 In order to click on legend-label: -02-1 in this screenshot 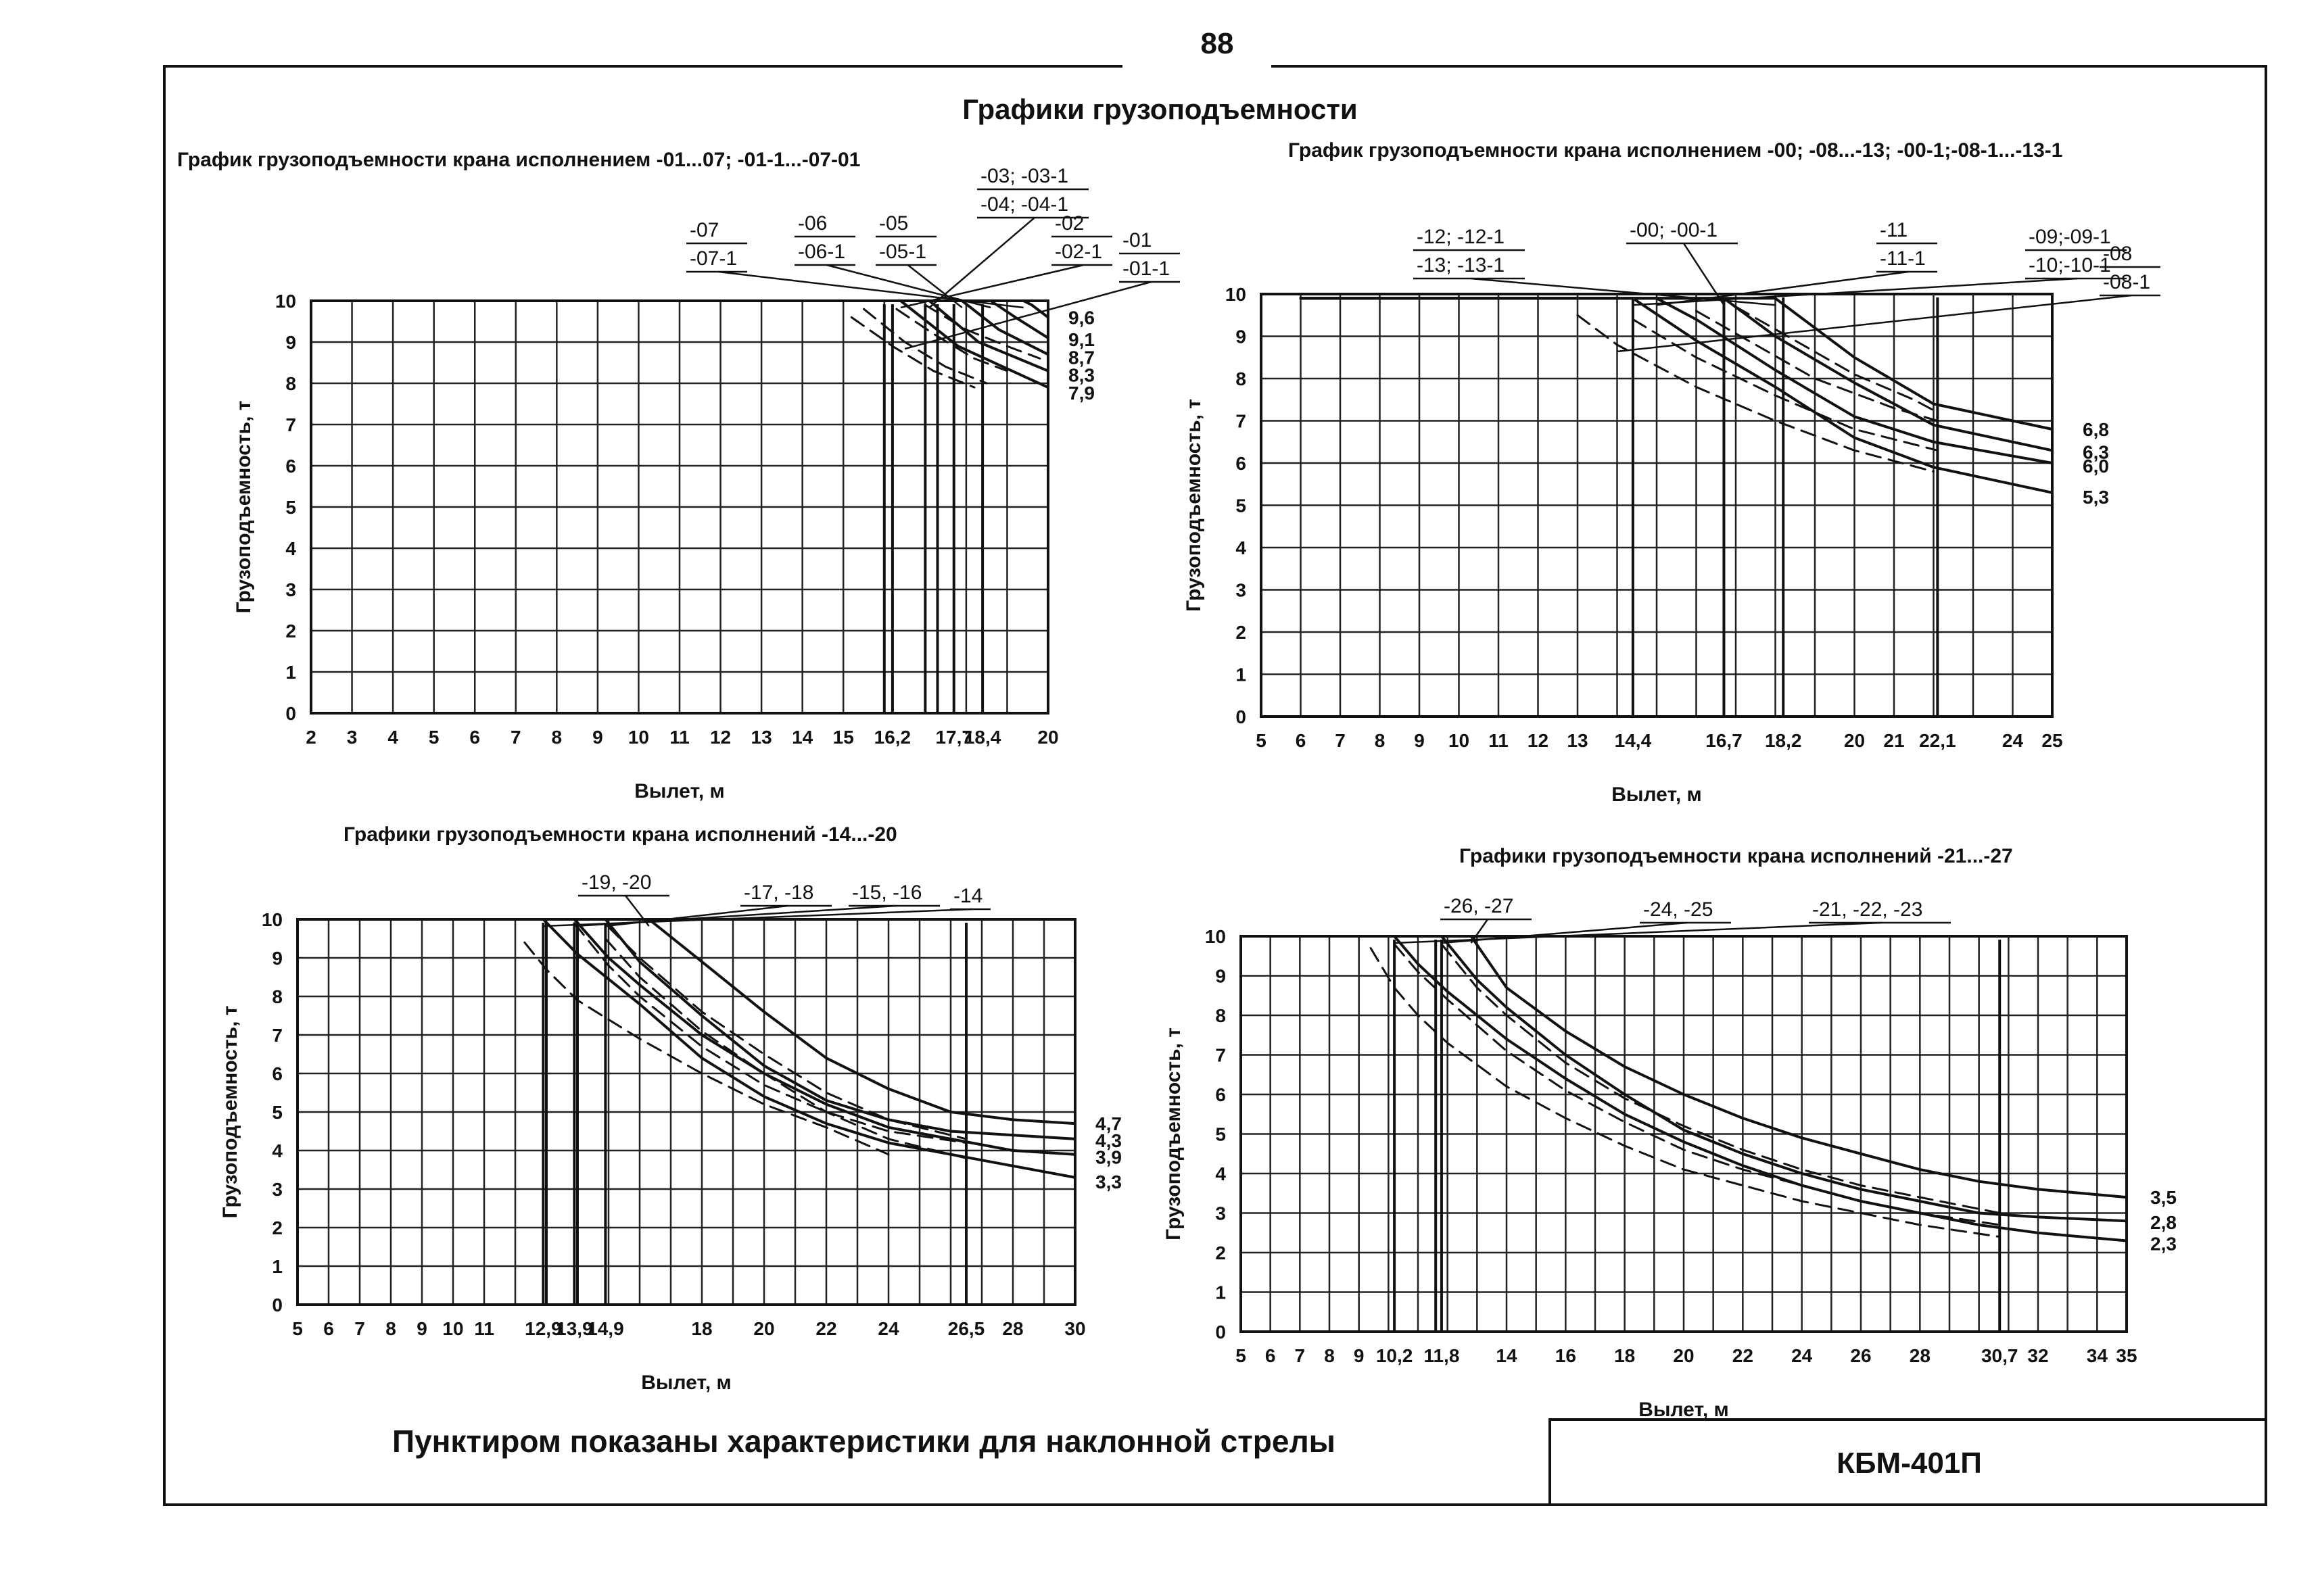, I will do `click(1079, 252)`.